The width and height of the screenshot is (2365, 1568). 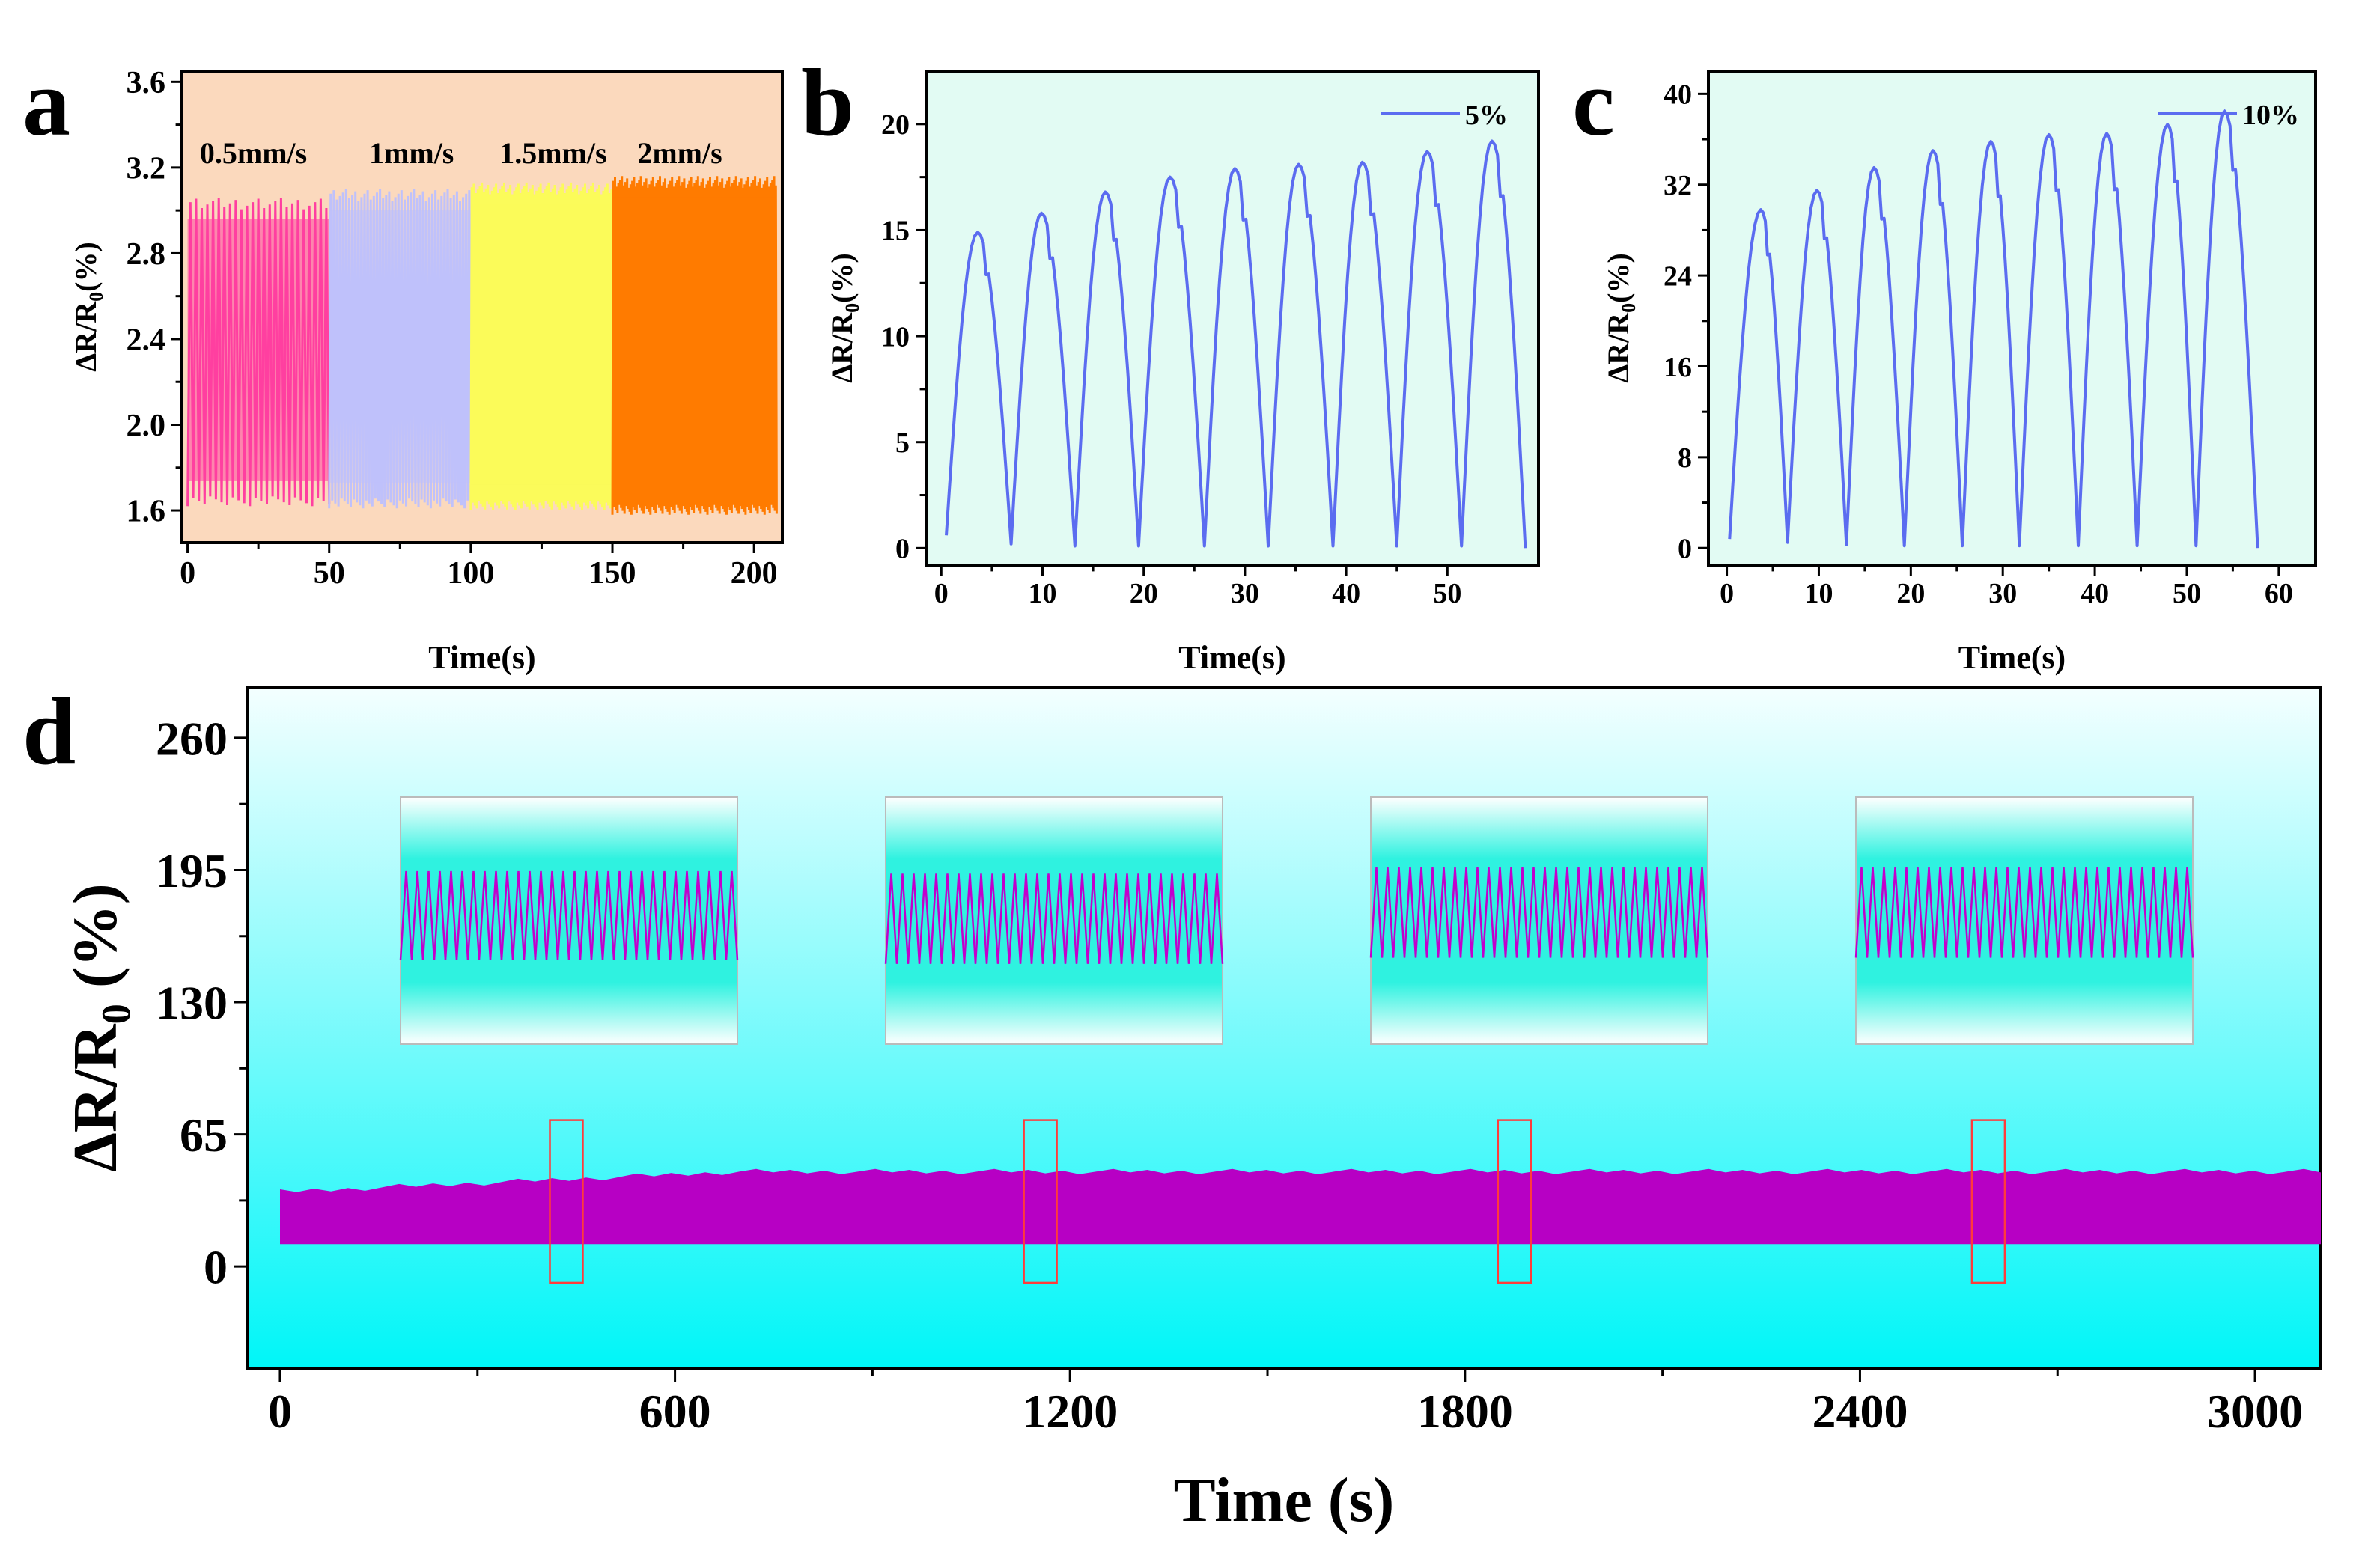 I want to click on a-series-label-1: 1mm/s, so click(x=411, y=153).